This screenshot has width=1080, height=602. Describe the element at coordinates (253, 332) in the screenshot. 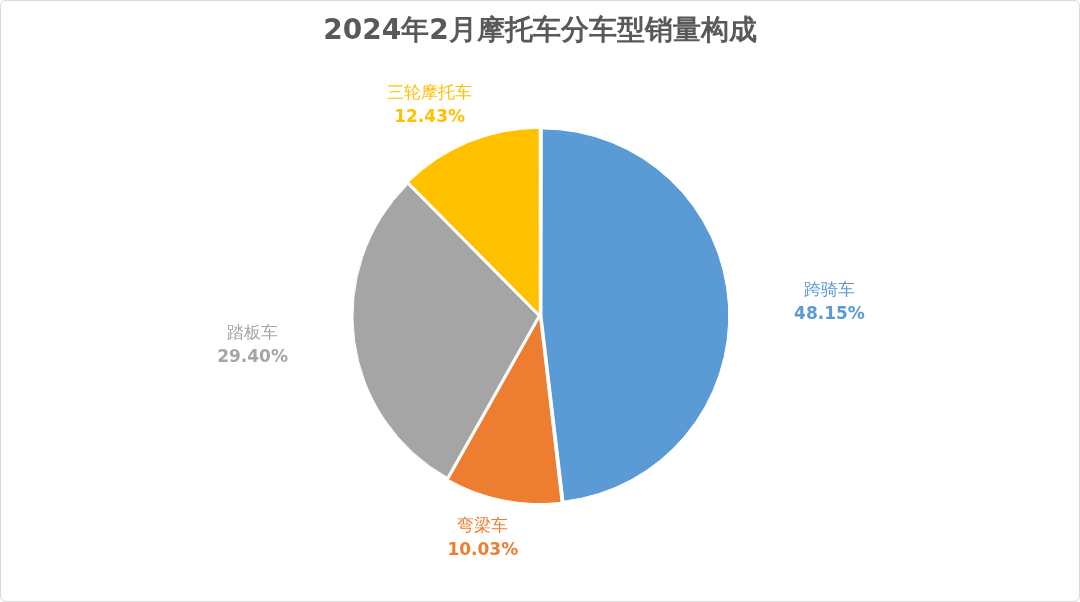

I see `slice-label: 踏板车` at that location.